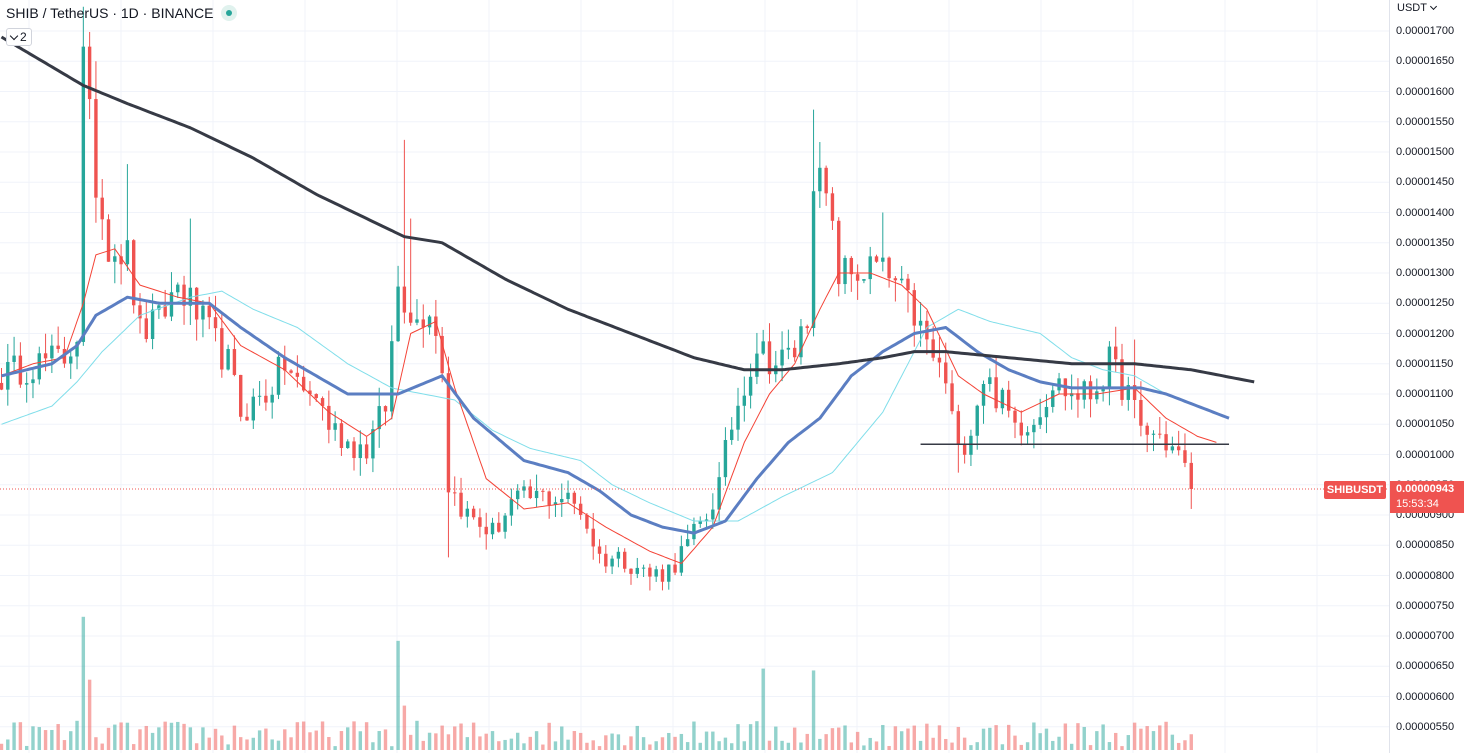 The width and height of the screenshot is (1469, 753). What do you see at coordinates (596, 683) in the screenshot?
I see `volume-bars` at bounding box center [596, 683].